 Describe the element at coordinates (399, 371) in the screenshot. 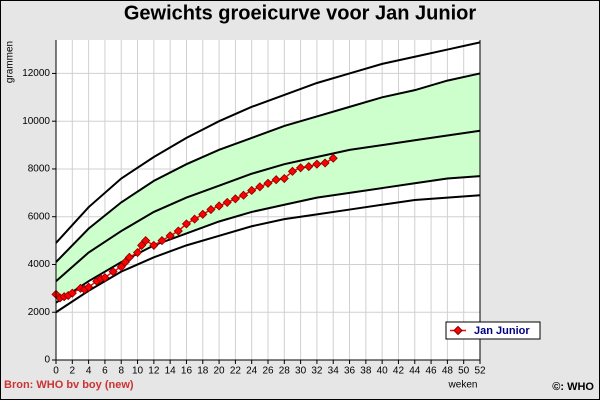

I see `x-tick-label: 42` at that location.